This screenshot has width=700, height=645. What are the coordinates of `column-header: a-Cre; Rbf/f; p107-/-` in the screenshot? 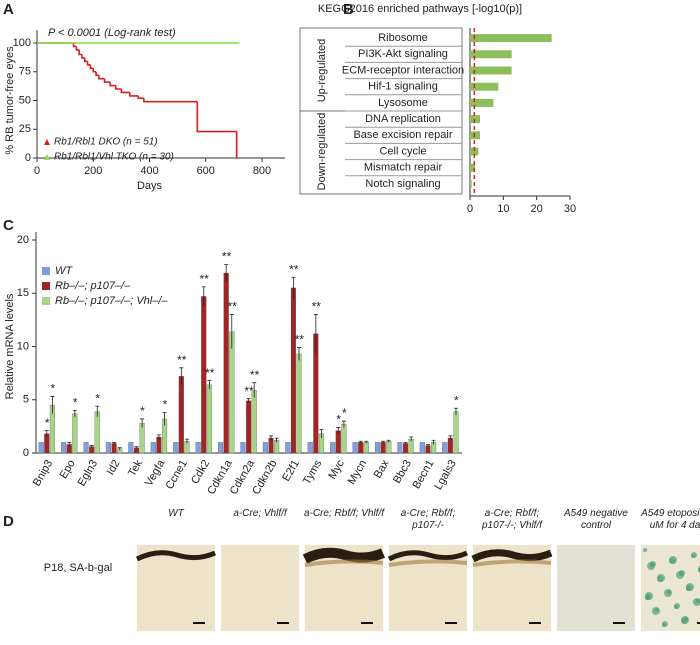 It's located at (428, 519).